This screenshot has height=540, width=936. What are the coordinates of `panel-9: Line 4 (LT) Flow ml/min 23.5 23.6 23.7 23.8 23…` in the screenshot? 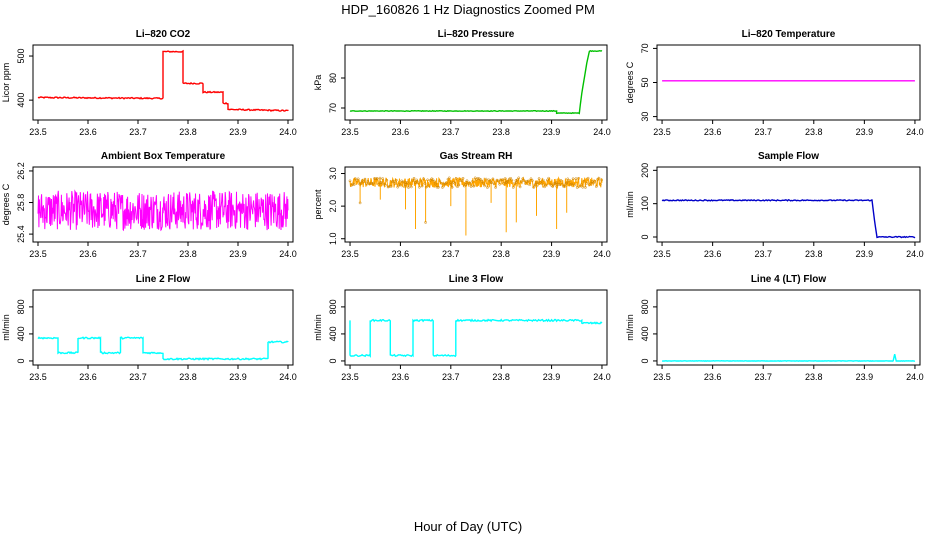 It's located at (774, 328).